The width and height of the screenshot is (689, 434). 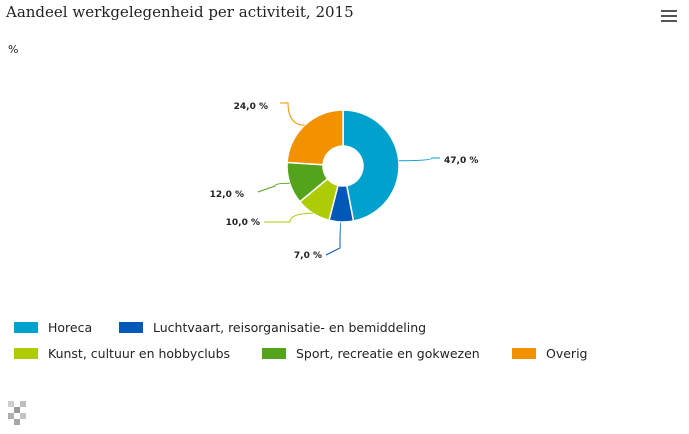 I want to click on hamburger-menu-icon, so click(x=669, y=17).